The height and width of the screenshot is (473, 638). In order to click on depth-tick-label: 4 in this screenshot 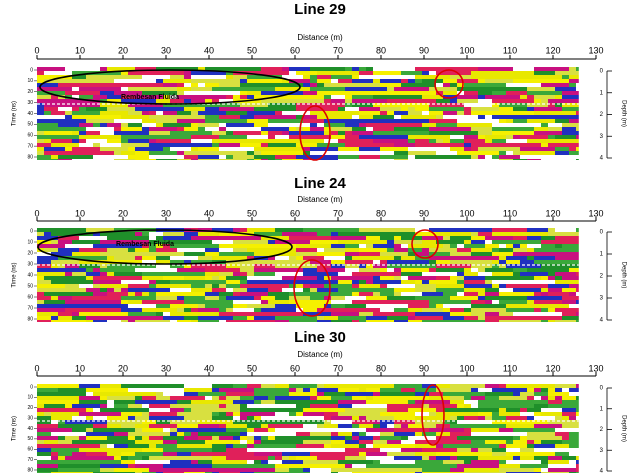, I will do `click(602, 321)`.